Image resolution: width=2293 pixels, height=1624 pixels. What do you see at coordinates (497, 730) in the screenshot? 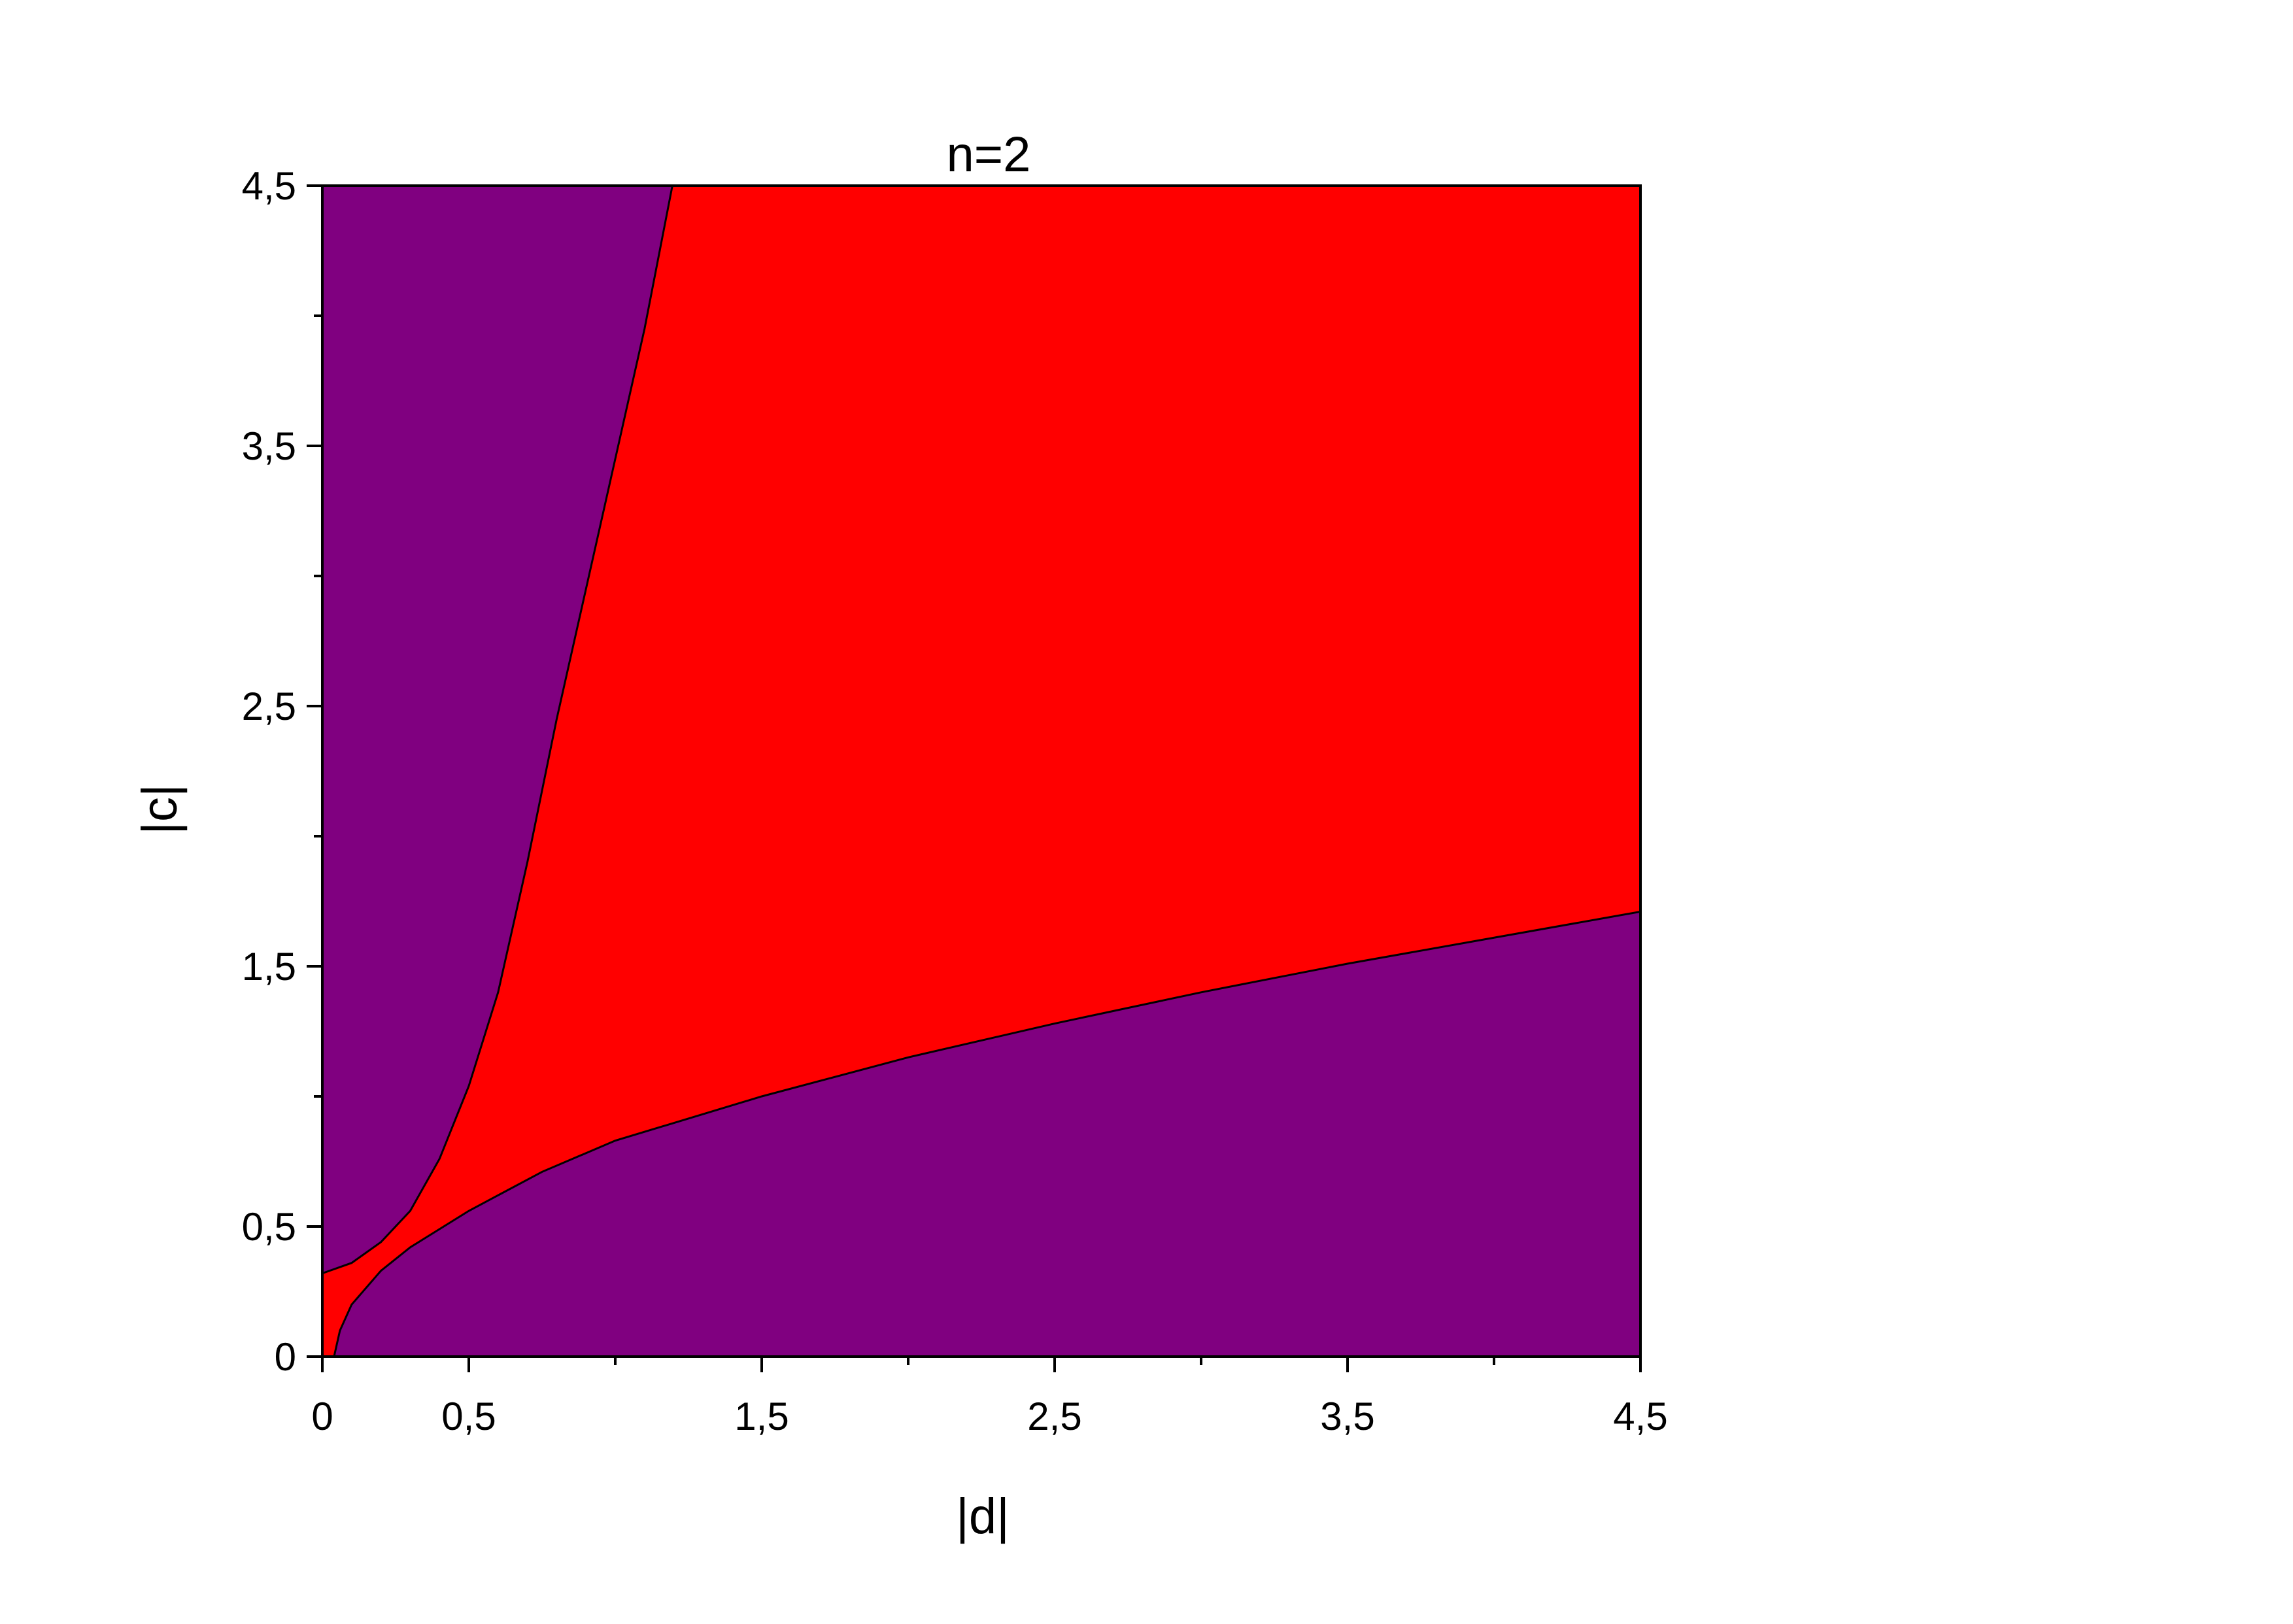
I see `boundary-curve` at bounding box center [497, 730].